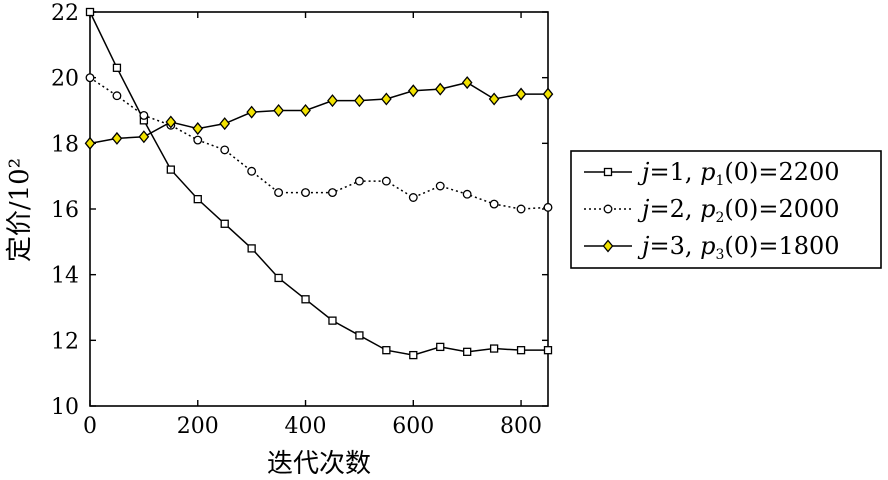  Describe the element at coordinates (738, 210) in the screenshot. I see `legend-label: j=2, p2(0)=2000` at that location.